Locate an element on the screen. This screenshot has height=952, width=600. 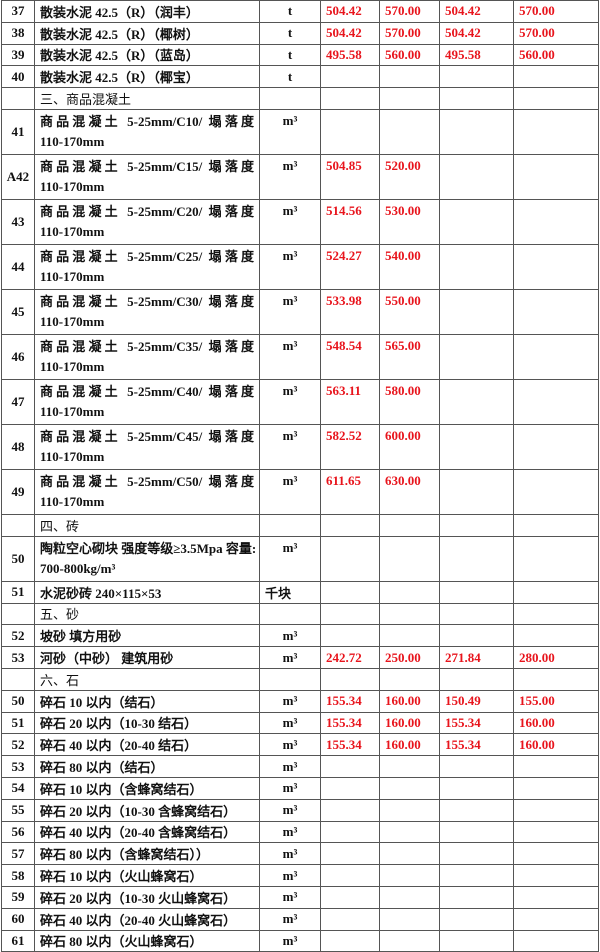
item-name: 水泥砂砖 240×115×53 is located at coordinates (147, 592).